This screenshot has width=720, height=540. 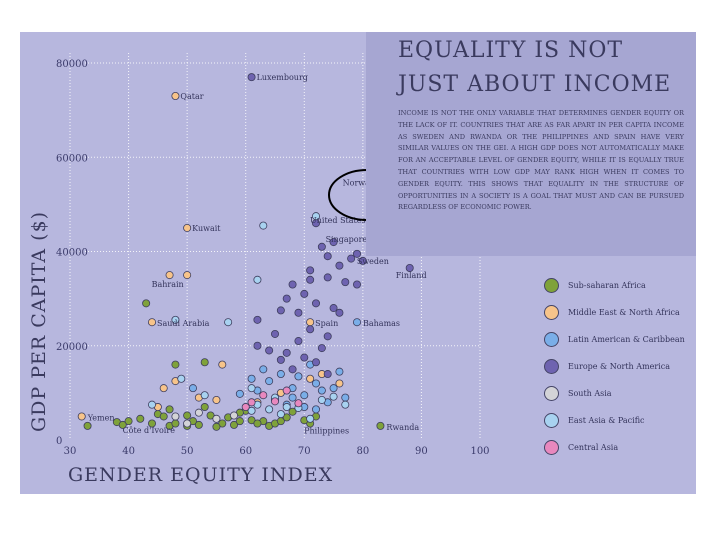 What do you see at coordinates (594, 420) in the screenshot?
I see `legend-item: East Asia & Pacific` at bounding box center [594, 420].